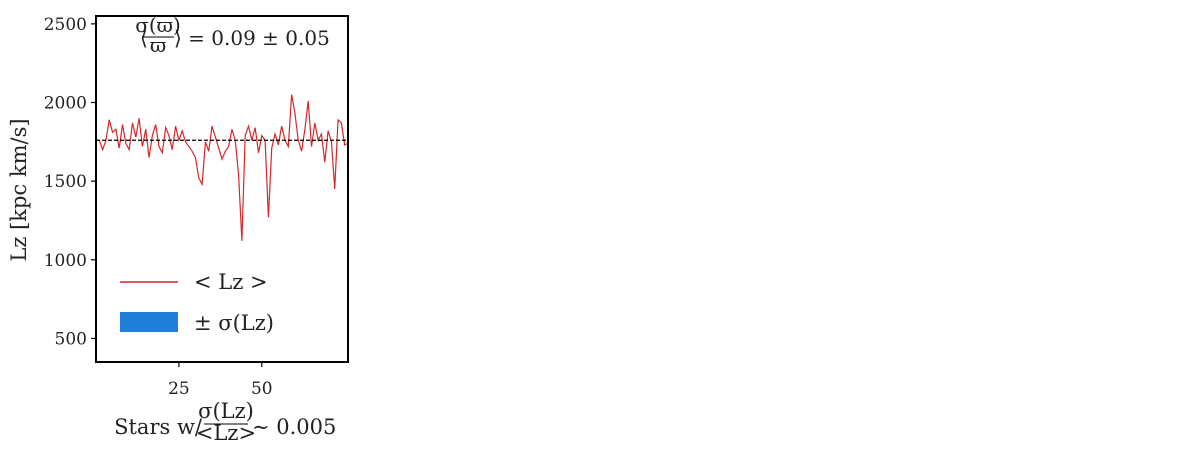 The height and width of the screenshot is (454, 1200). What do you see at coordinates (1037, 389) in the screenshot?
I see `x-tick-label: 1000` at bounding box center [1037, 389].